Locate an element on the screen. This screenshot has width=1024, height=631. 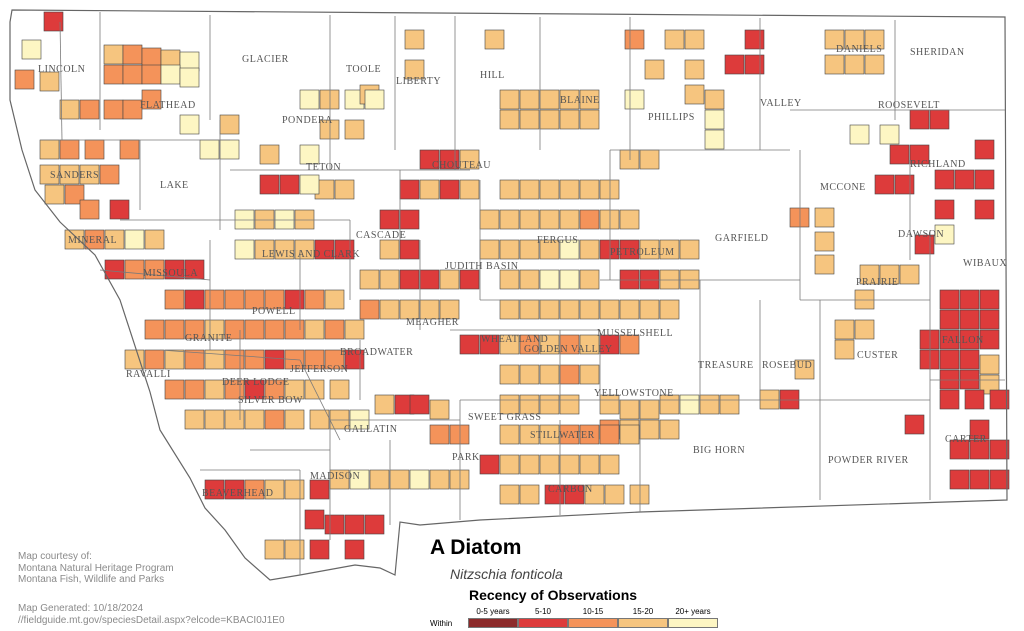
legend-bin-label: 0-5 years is located at coordinates (493, 611).